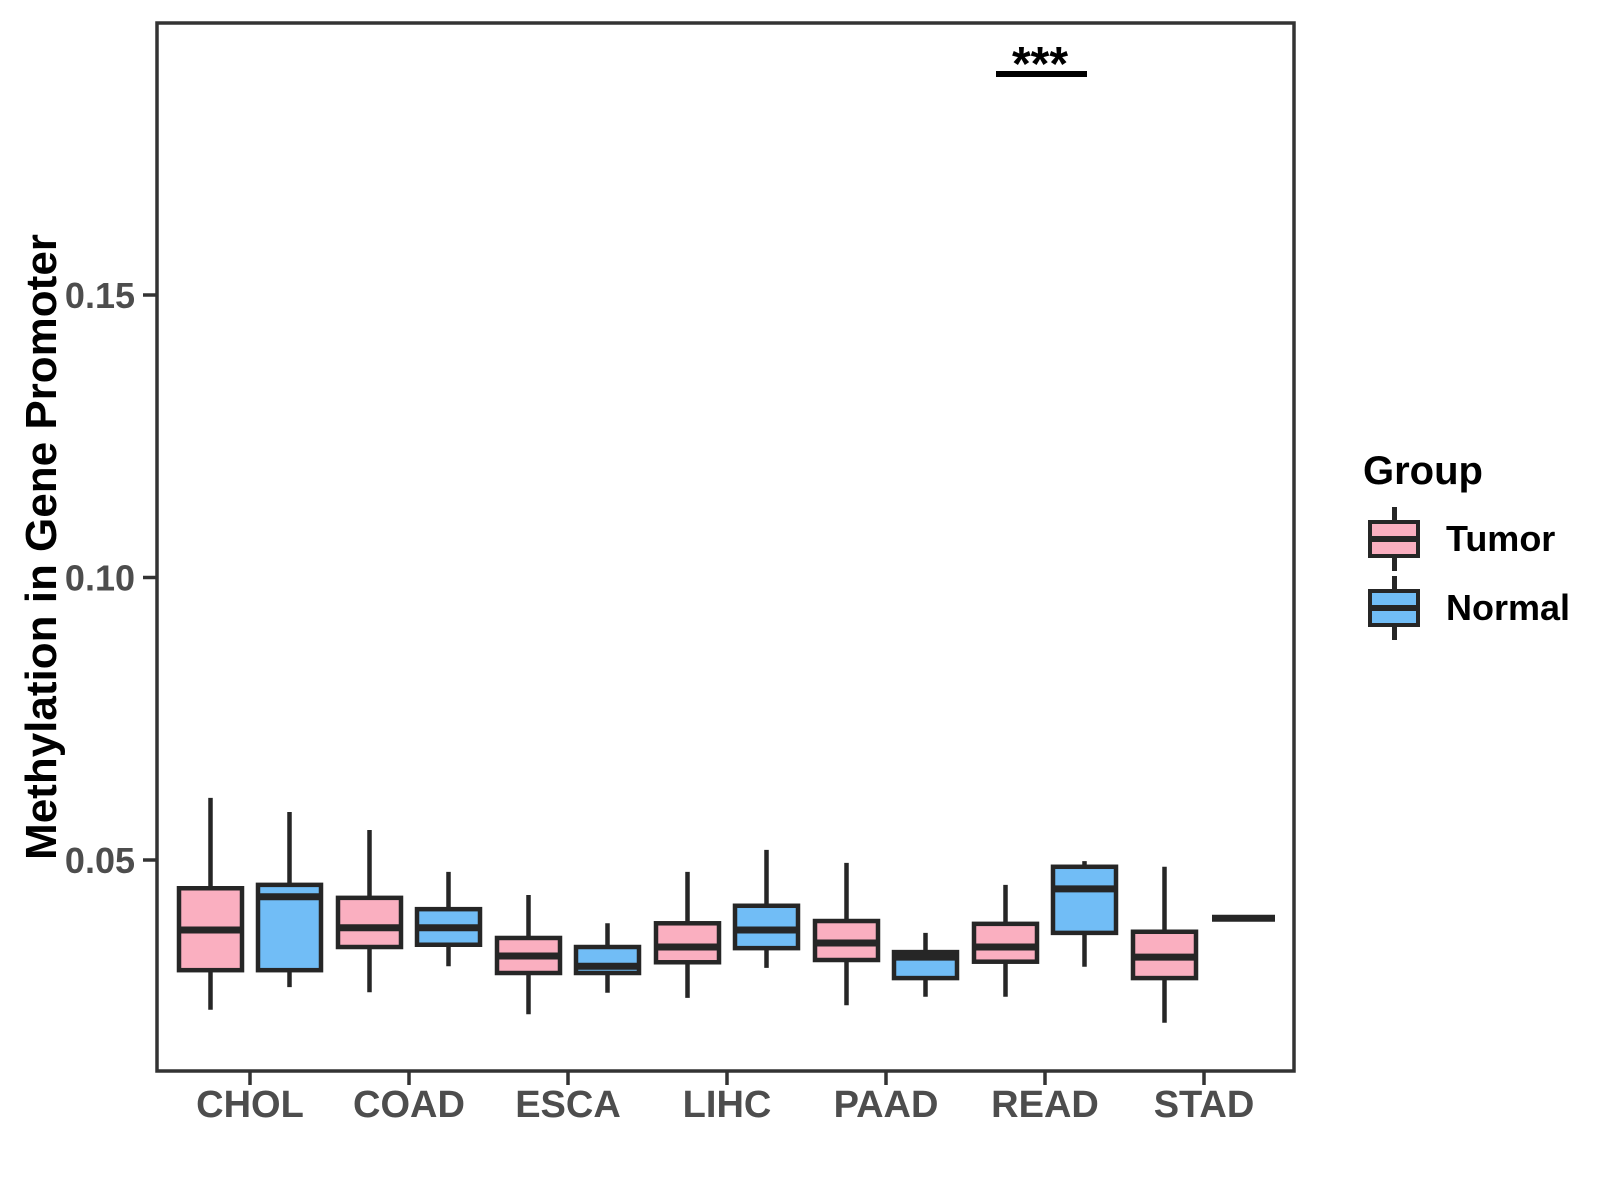 This screenshot has height=1200, width=1600. What do you see at coordinates (607, 958) in the screenshot?
I see `box-esca-normal` at bounding box center [607, 958].